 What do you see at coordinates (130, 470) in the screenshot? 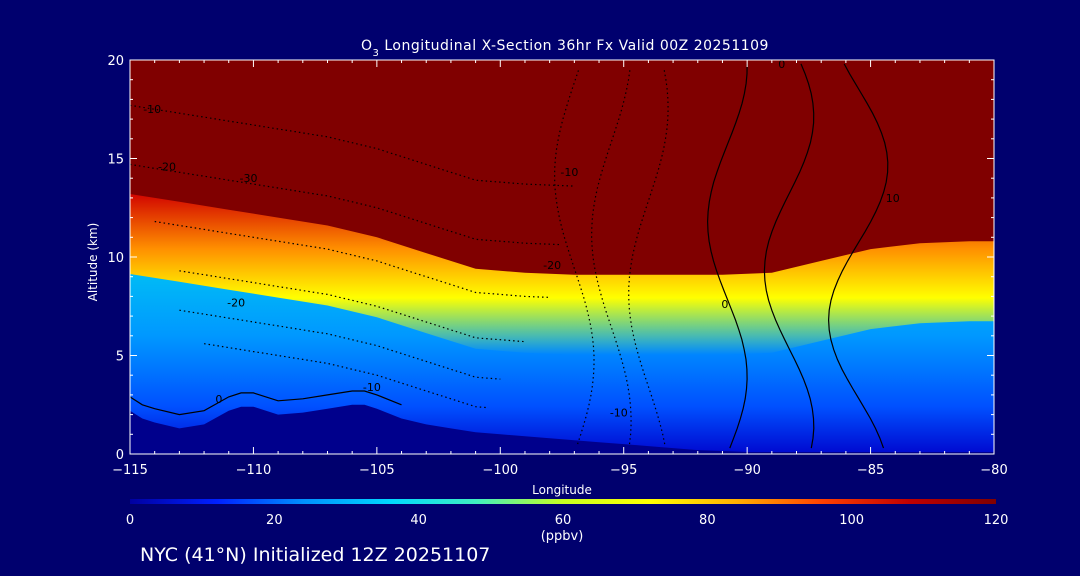
I see `x-tick-label: −115` at bounding box center [130, 470].